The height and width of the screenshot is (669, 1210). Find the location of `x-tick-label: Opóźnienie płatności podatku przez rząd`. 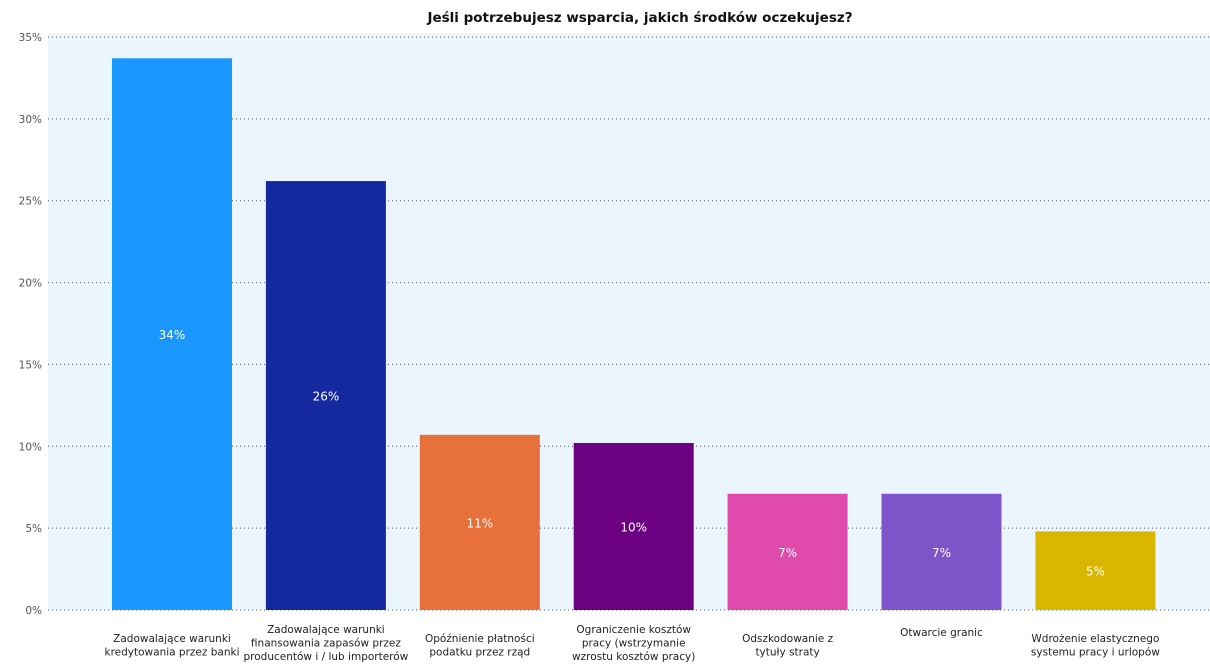

x-tick-label: Opóźnienie płatności podatku przez rząd is located at coordinates (480, 646).